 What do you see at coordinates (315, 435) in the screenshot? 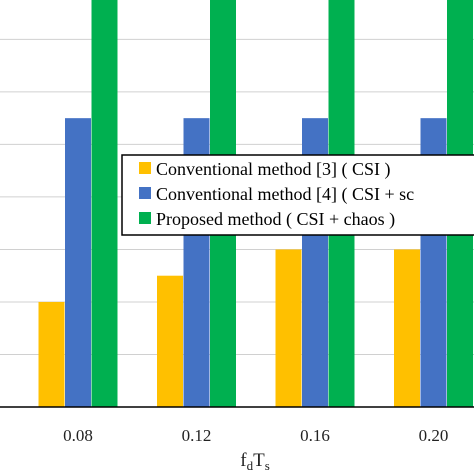
I see `x-tick-label: 0.16` at bounding box center [315, 435].